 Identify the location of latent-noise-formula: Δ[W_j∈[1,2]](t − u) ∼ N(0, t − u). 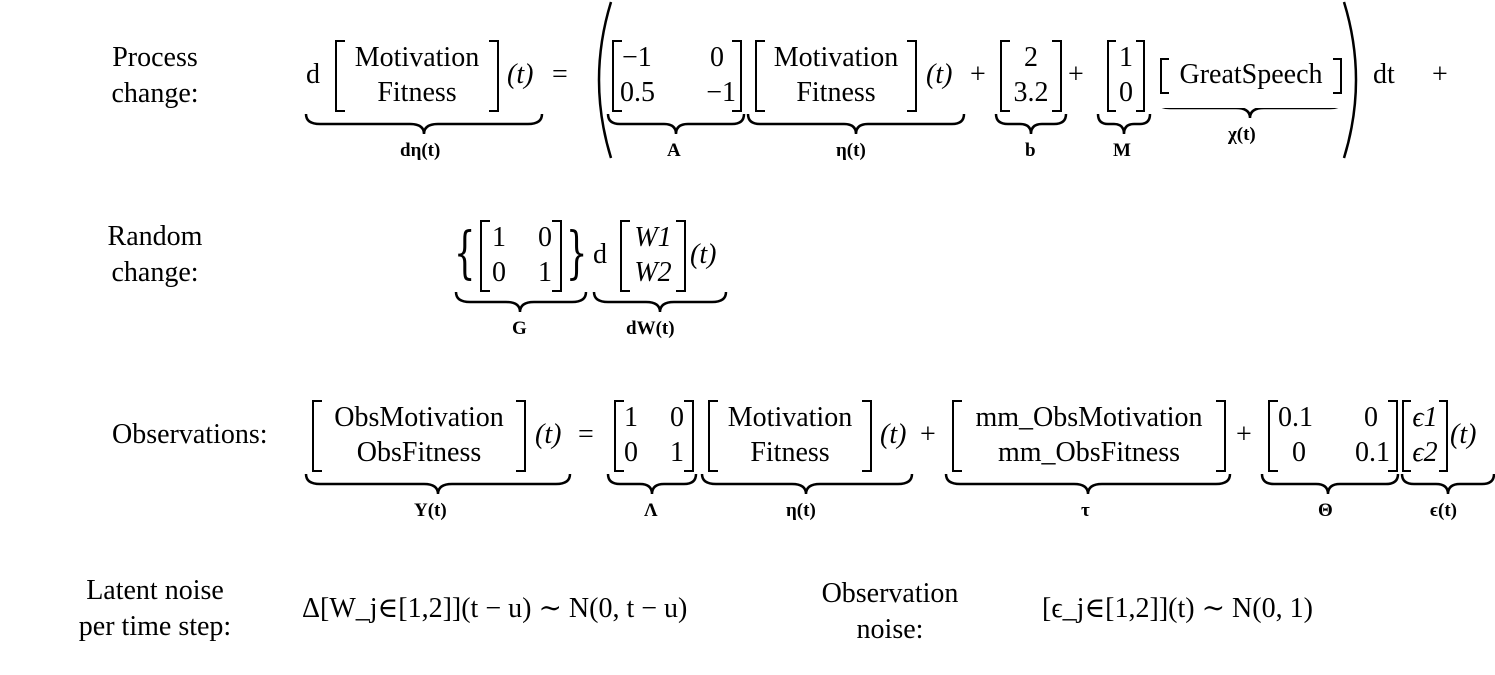
(495, 608).